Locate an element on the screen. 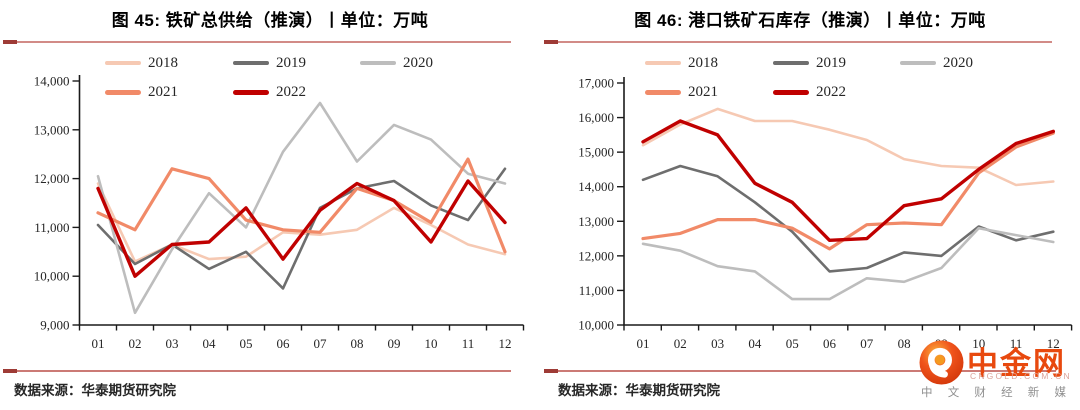 The height and width of the screenshot is (410, 1080). y-tick-label: 15,000 is located at coordinates (596, 152).